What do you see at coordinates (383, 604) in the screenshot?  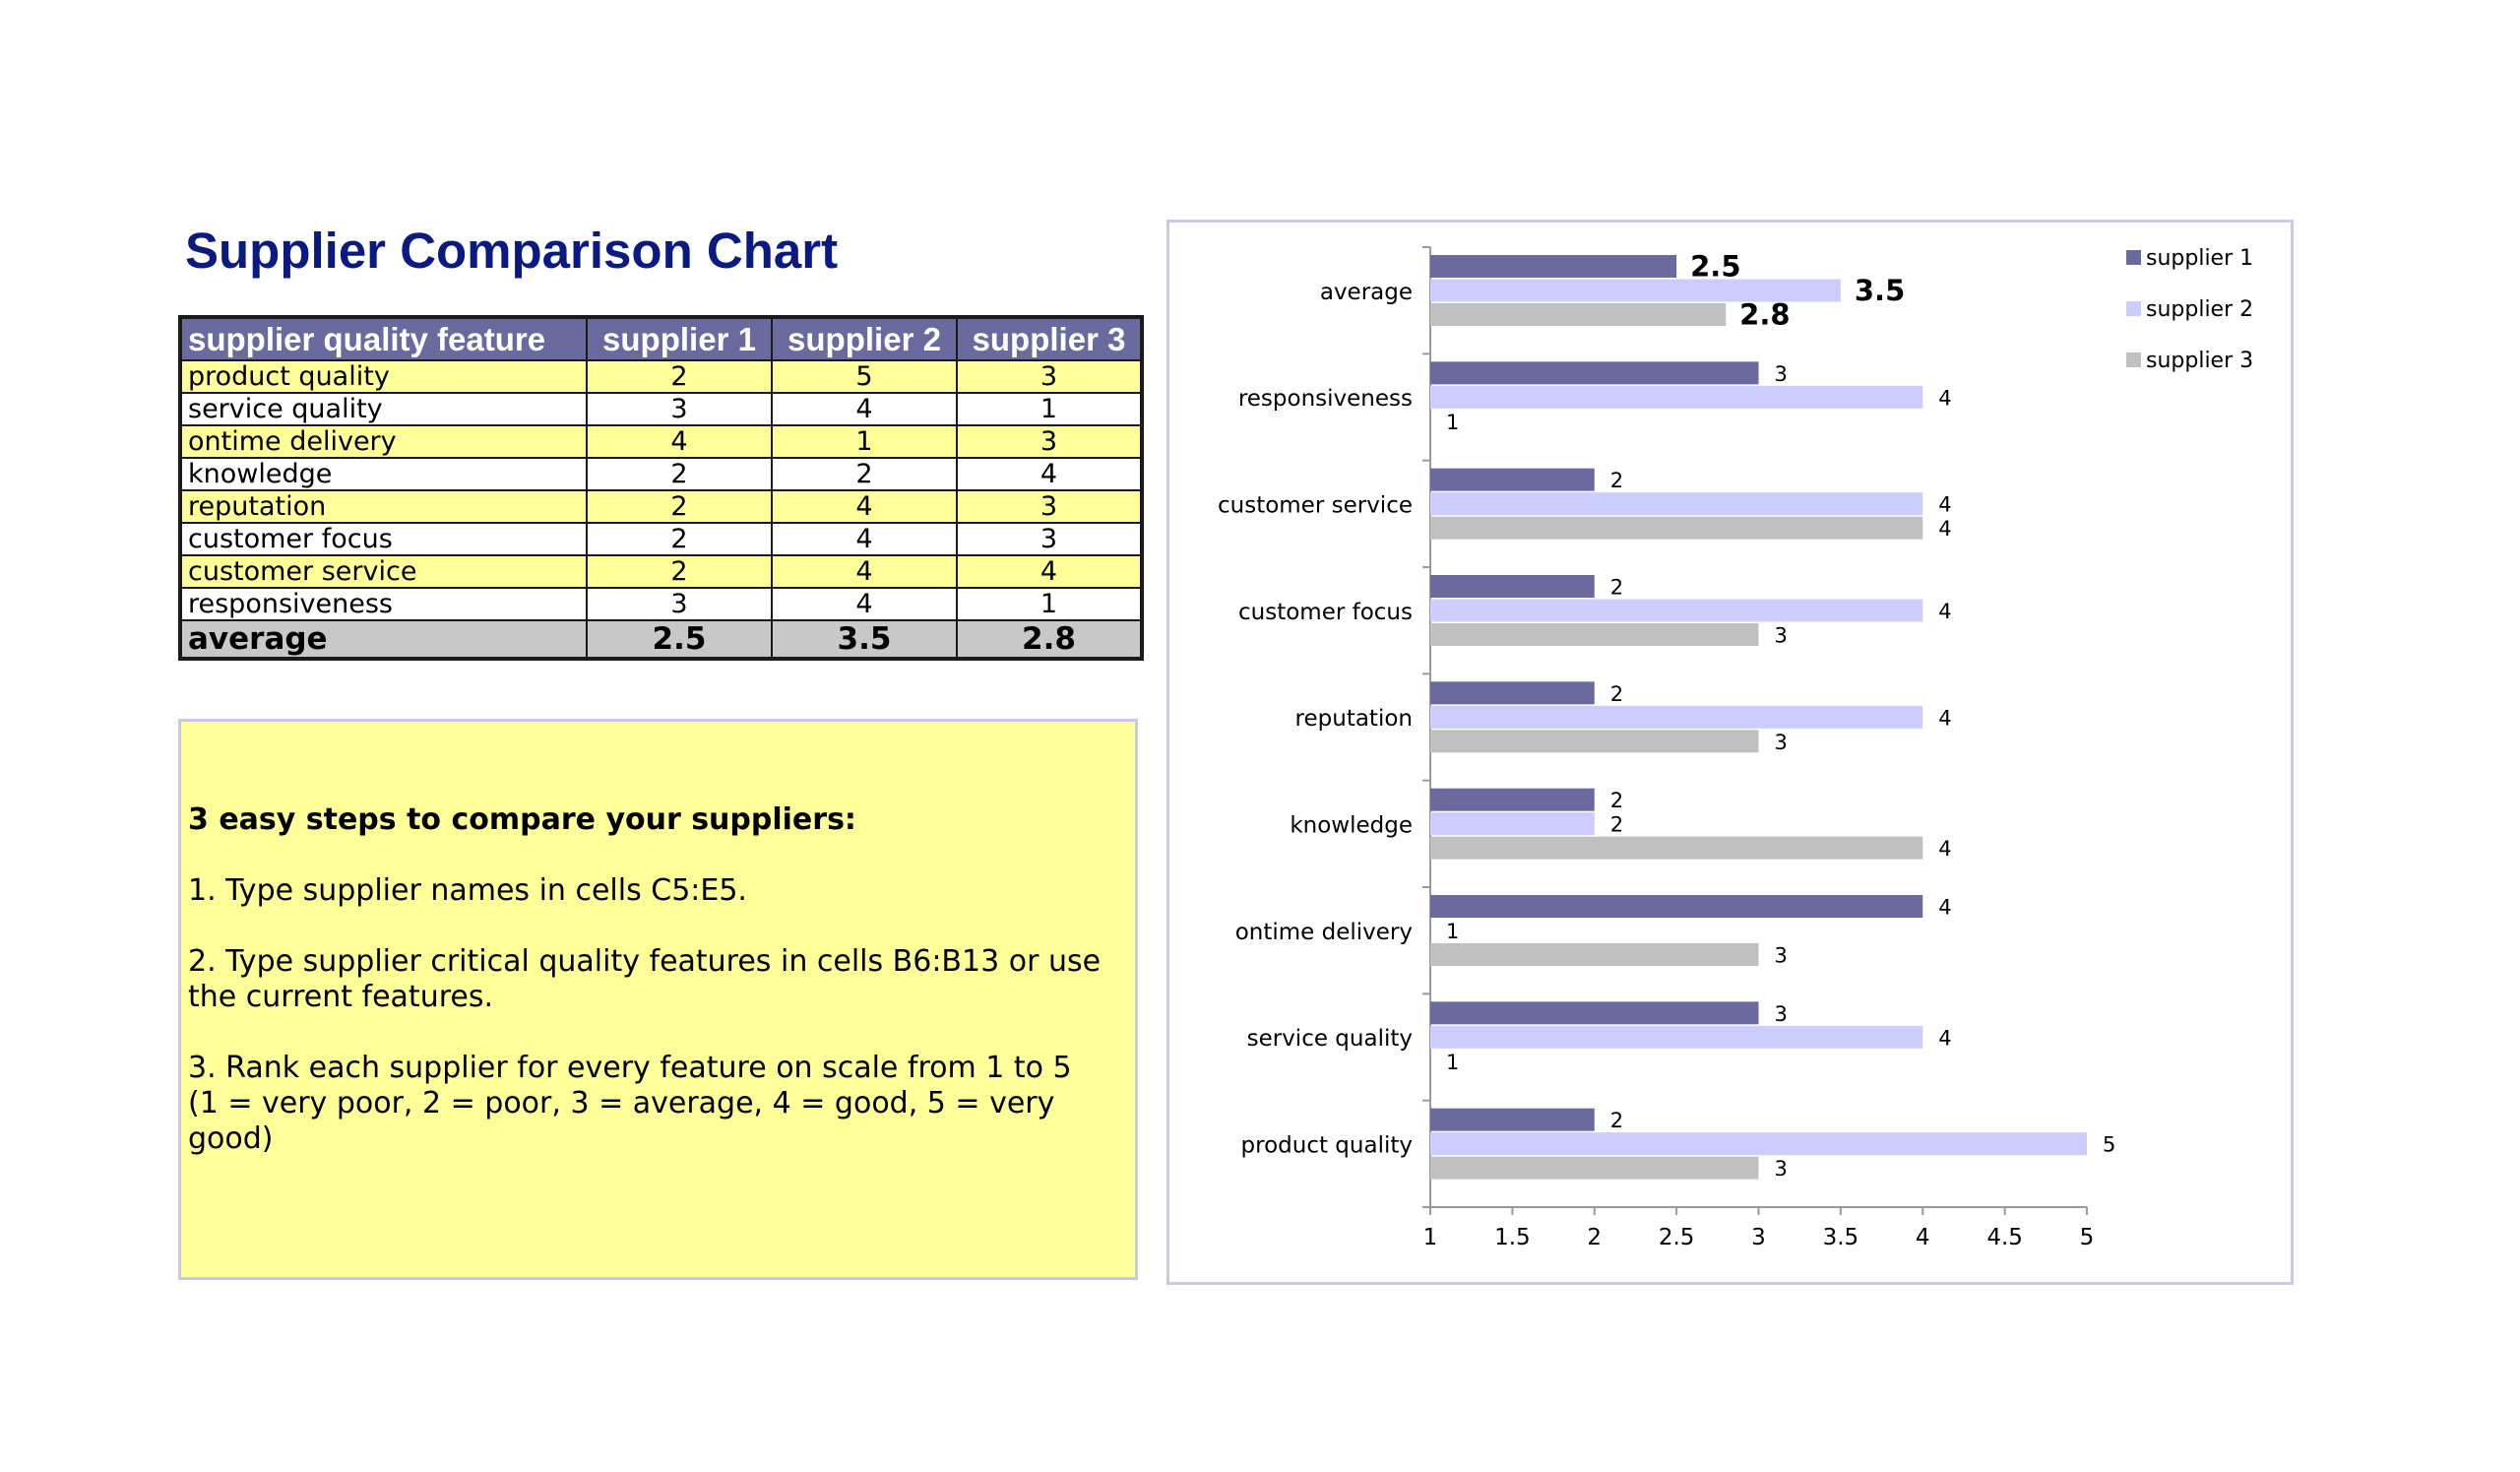 I see `feature-cell: responsiveness` at bounding box center [383, 604].